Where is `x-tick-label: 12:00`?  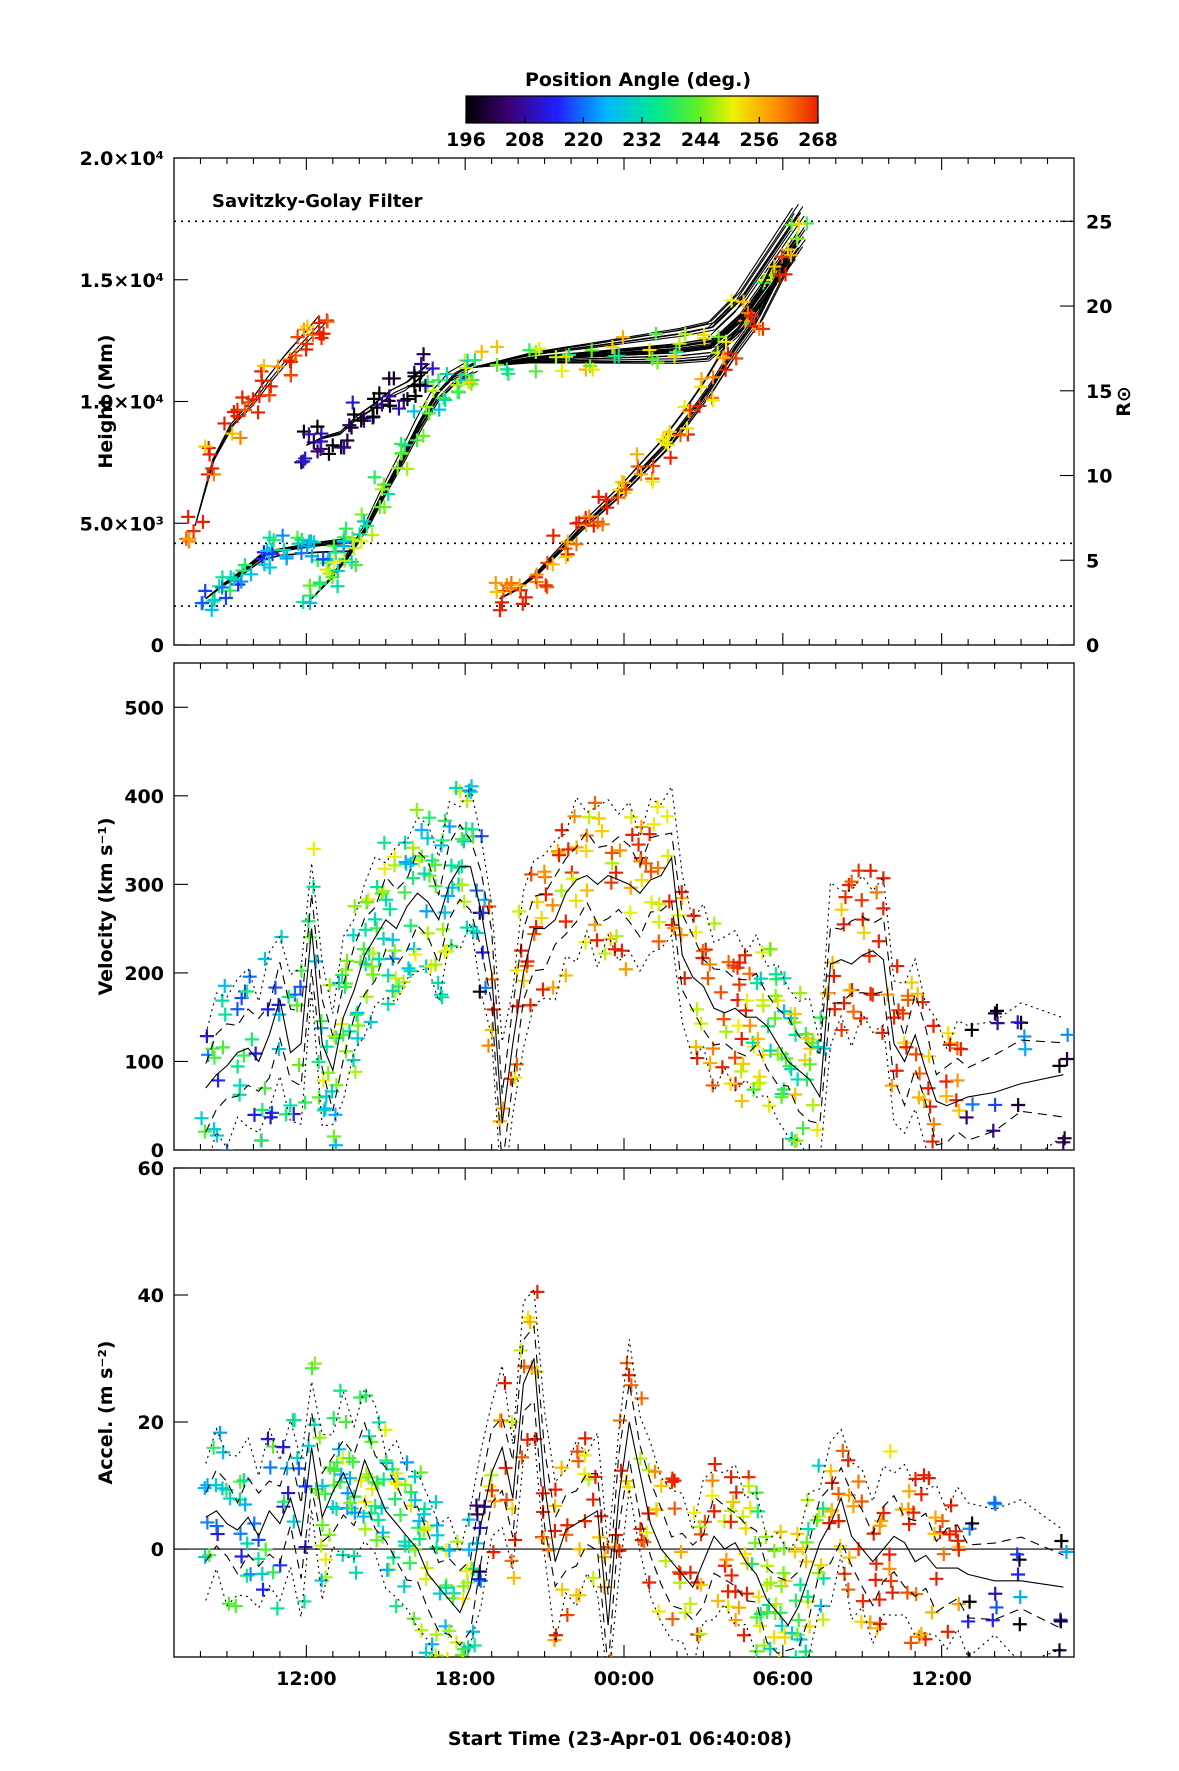
x-tick-label: 12:00 is located at coordinates (941, 1679).